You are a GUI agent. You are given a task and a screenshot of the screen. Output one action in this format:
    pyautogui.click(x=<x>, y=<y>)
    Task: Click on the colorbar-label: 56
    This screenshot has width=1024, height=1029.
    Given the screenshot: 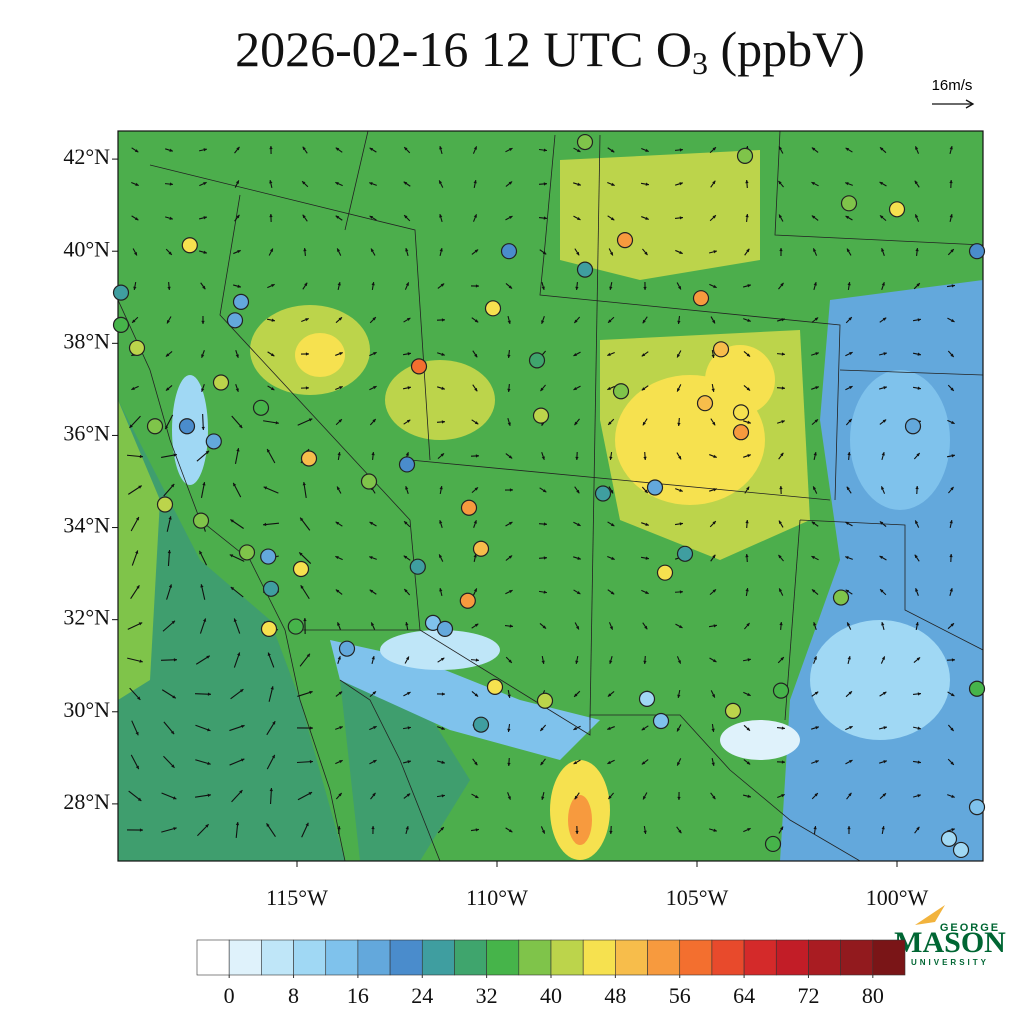 What is the action you would take?
    pyautogui.click(x=680, y=995)
    